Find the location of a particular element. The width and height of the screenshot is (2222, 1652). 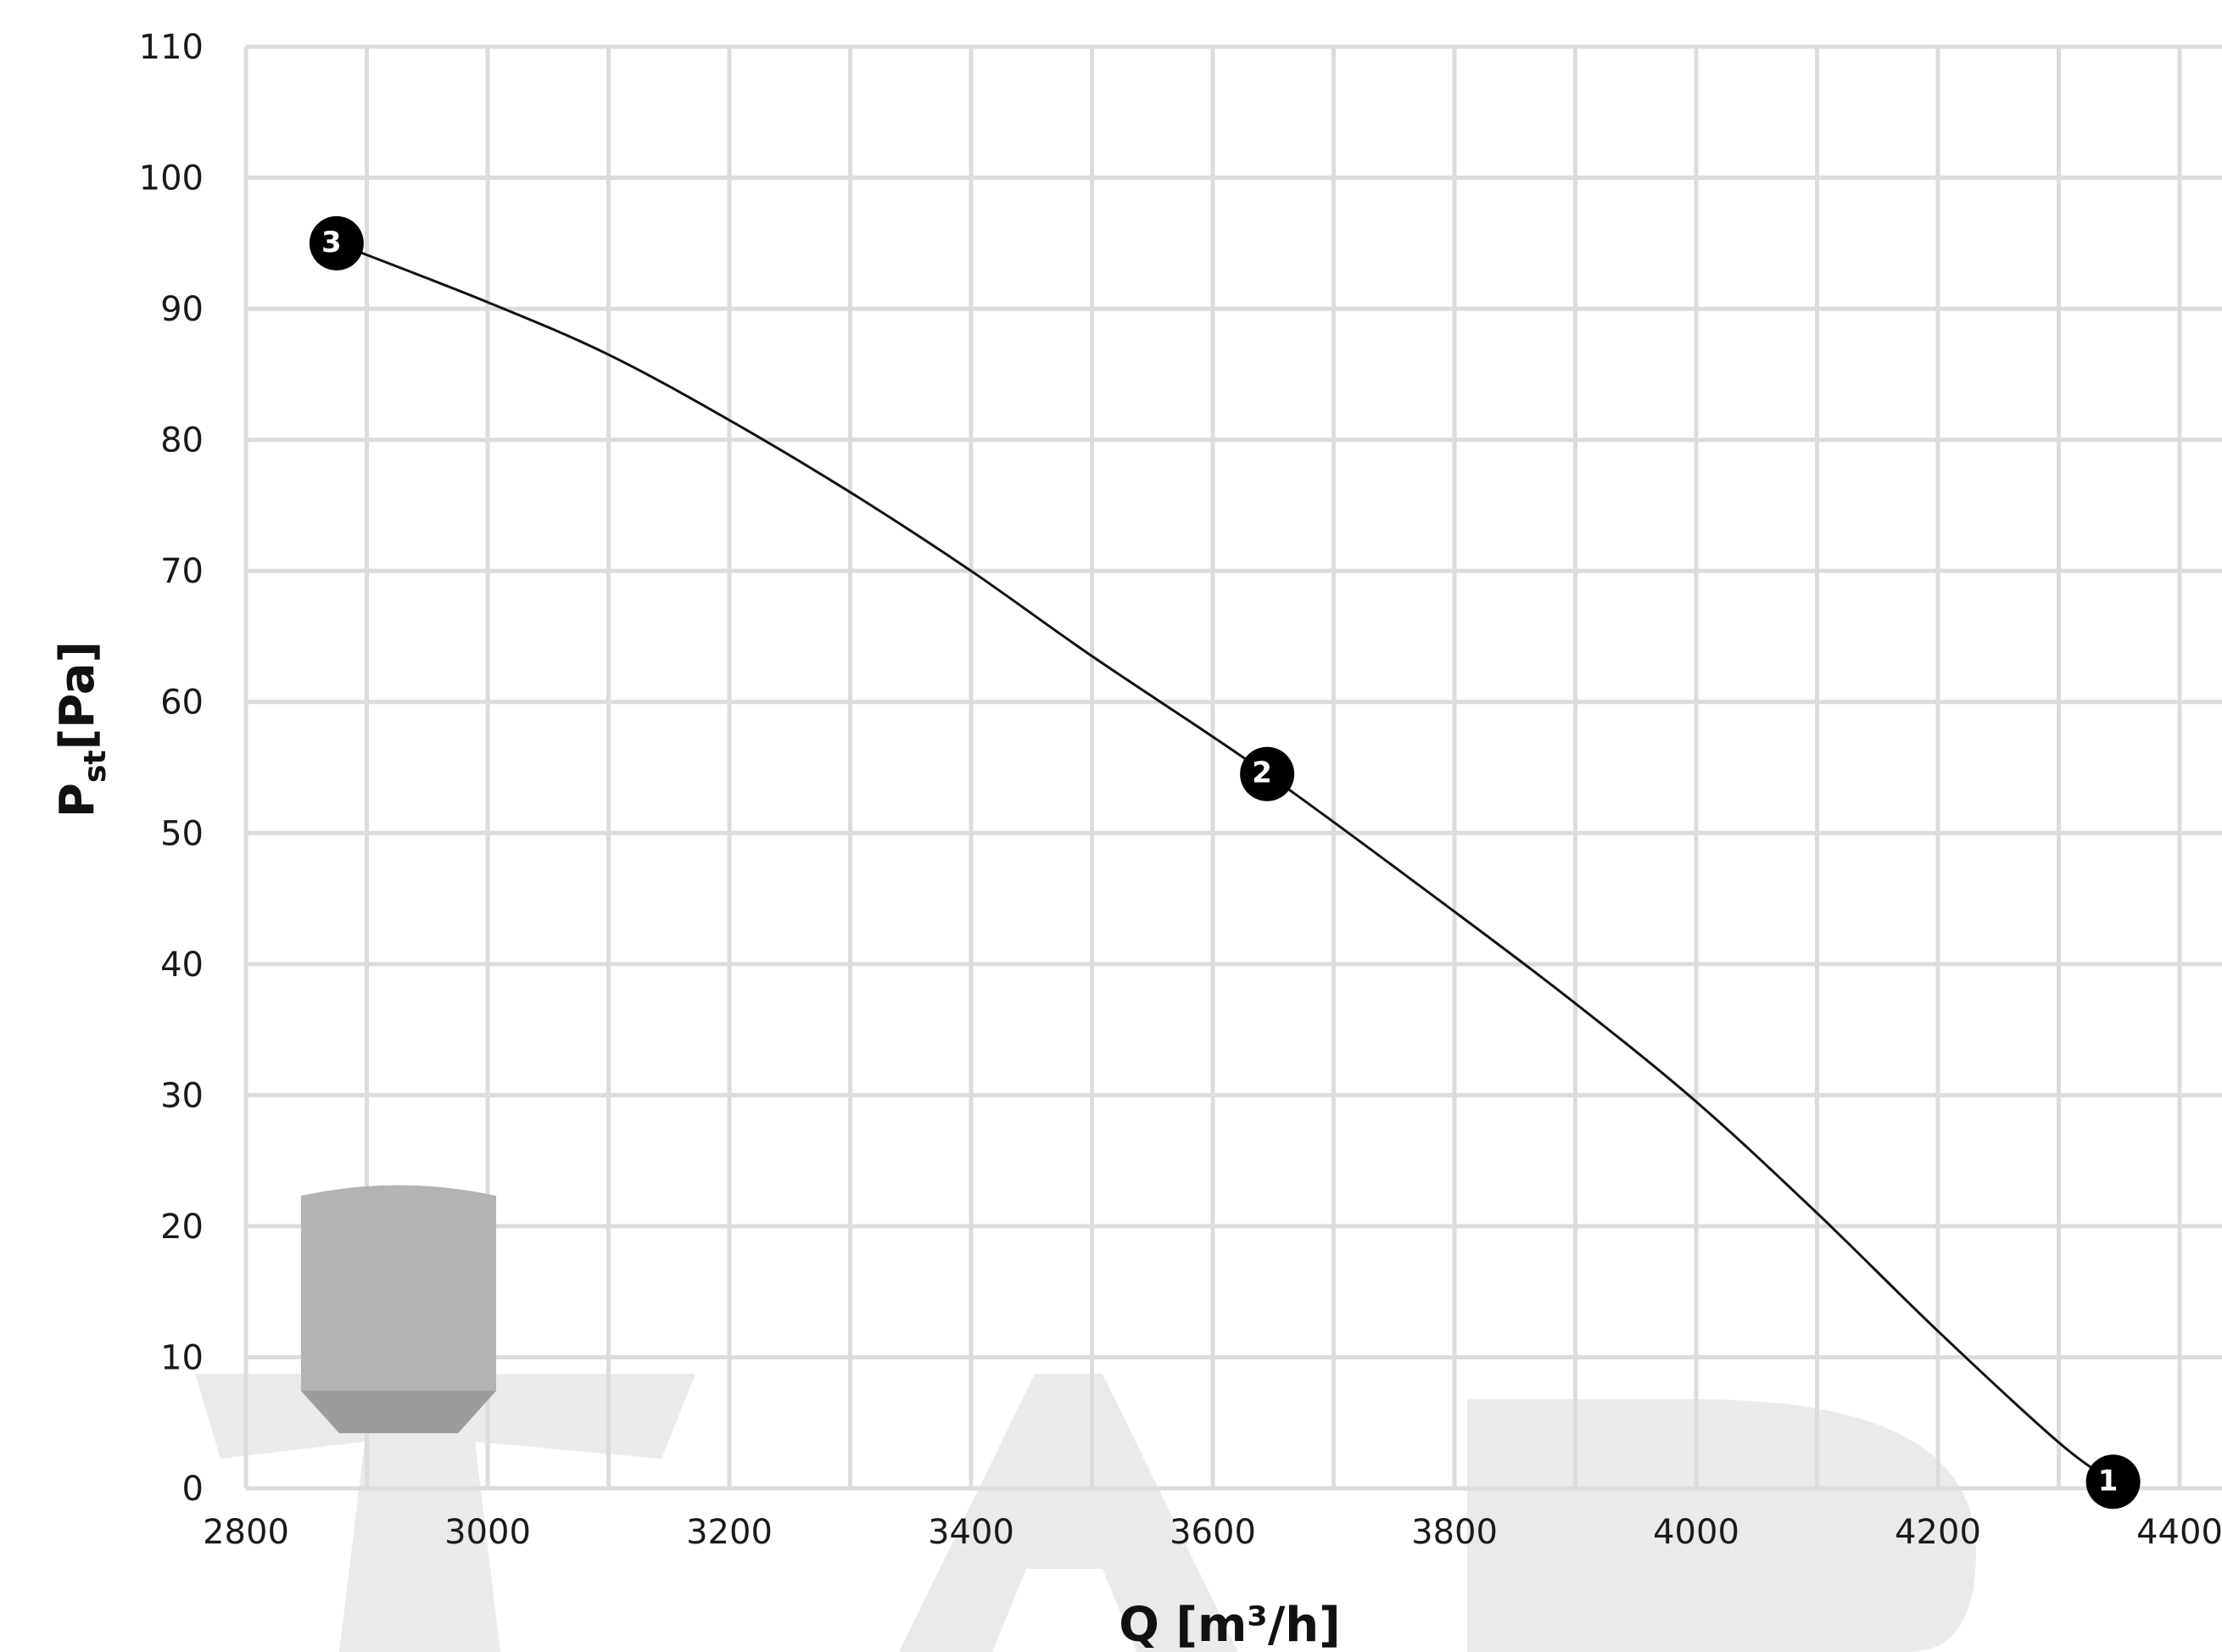

y-axis-title-sub: st is located at coordinates (96, 767).